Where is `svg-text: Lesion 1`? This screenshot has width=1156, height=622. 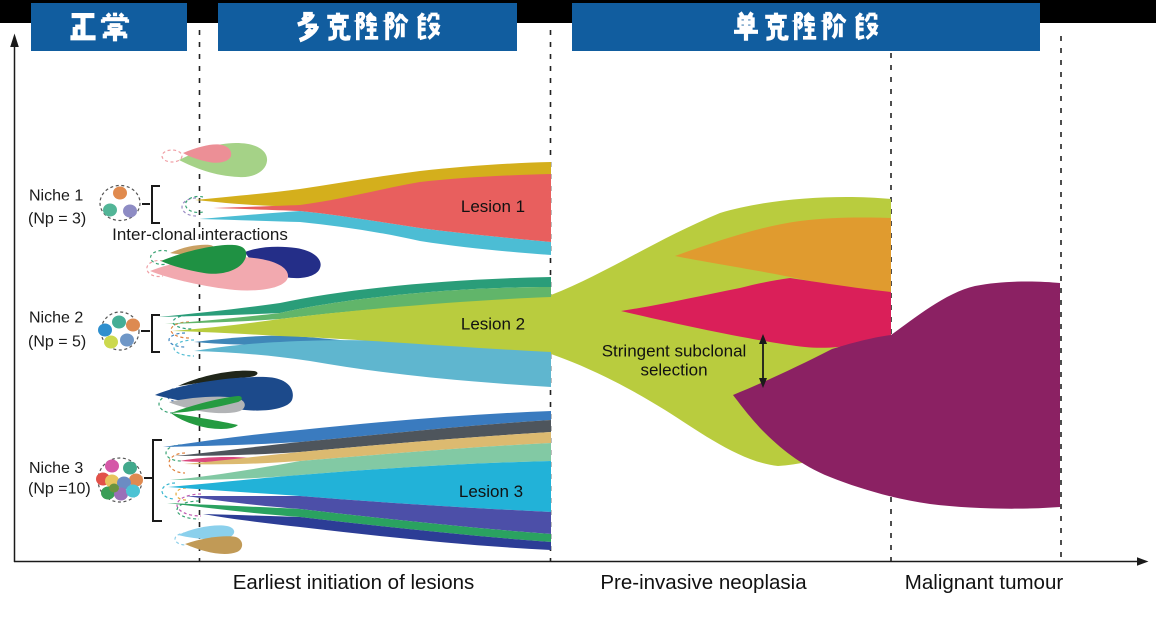 svg-text: Lesion 1 is located at coordinates (493, 206).